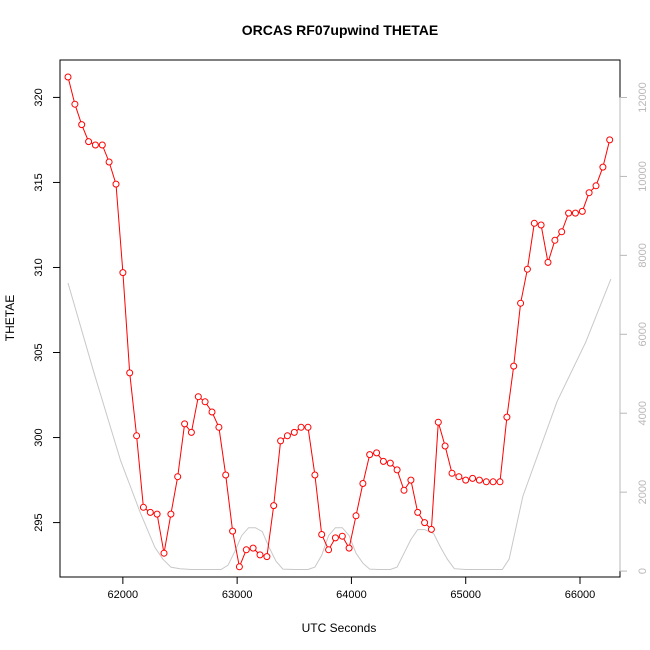 This screenshot has height=650, width=650. What do you see at coordinates (634, 328) in the screenshot?
I see `y-axis-right: 0 2000 4000 6000 8000 10000 12000` at bounding box center [634, 328].